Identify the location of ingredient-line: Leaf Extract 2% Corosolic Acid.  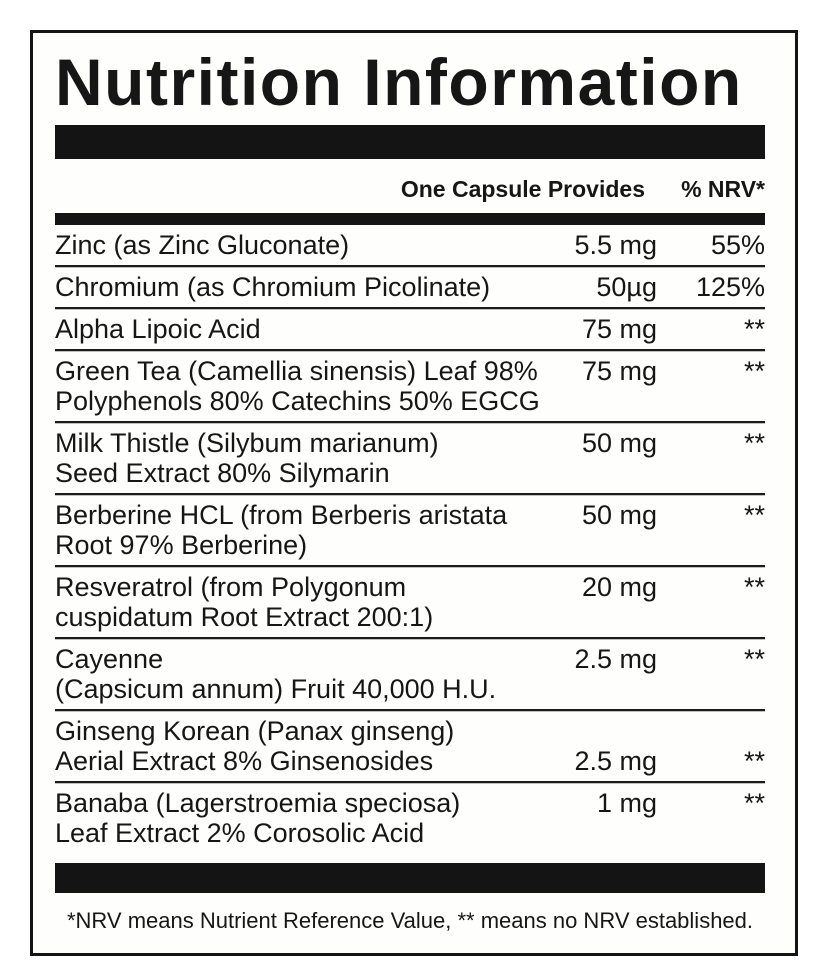
(240, 833).